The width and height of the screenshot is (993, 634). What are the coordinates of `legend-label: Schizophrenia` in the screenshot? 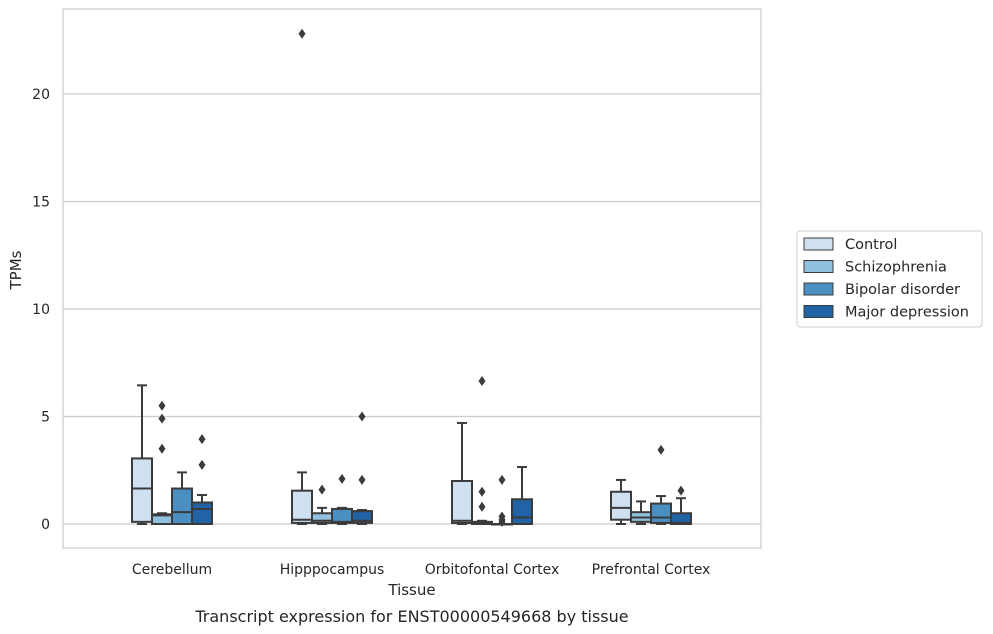 It's located at (896, 268).